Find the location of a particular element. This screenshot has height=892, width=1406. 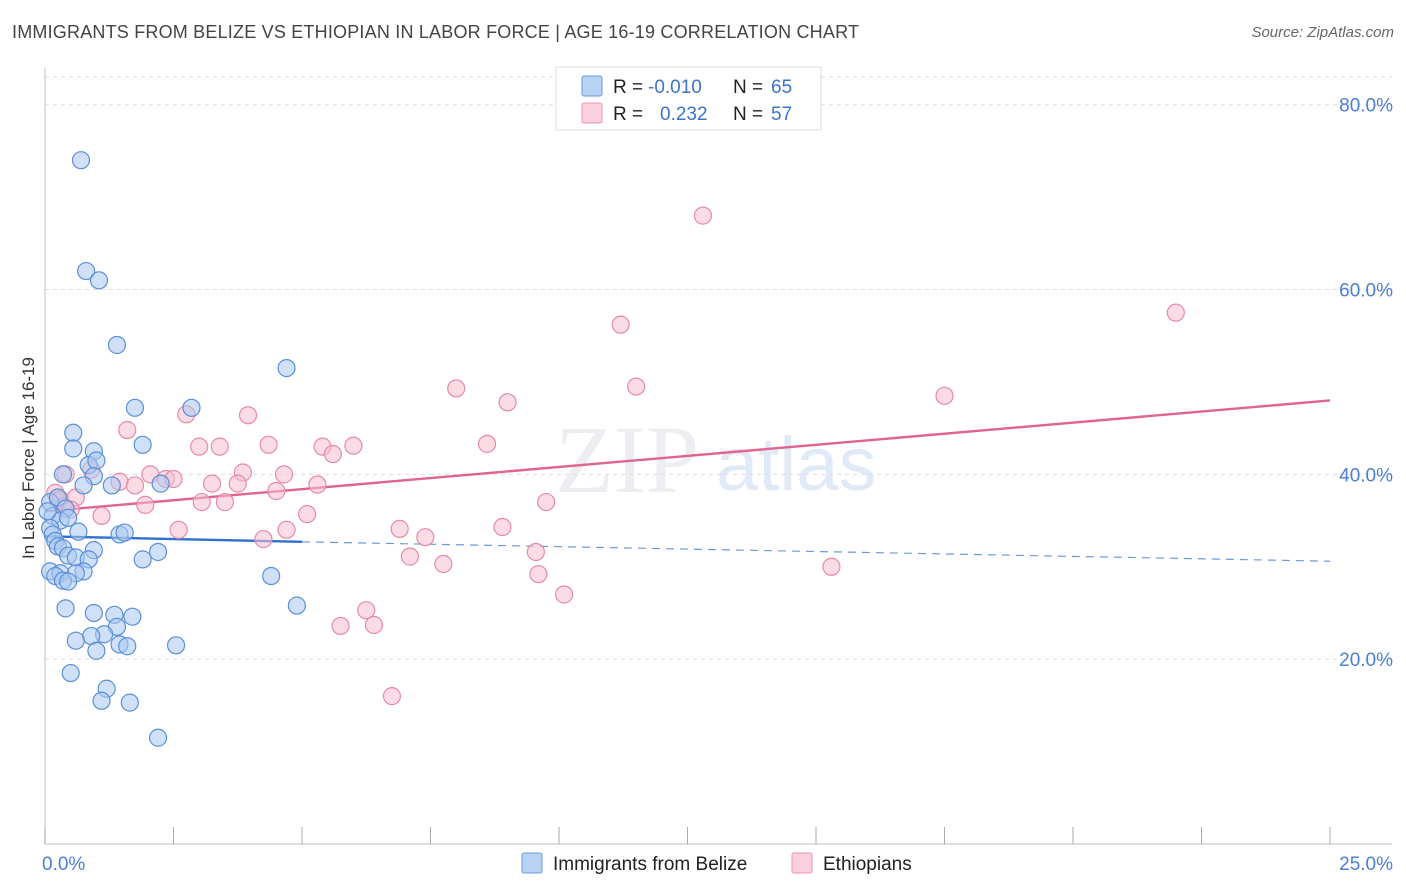

trend-line-ethiopians is located at coordinates (687, 456).